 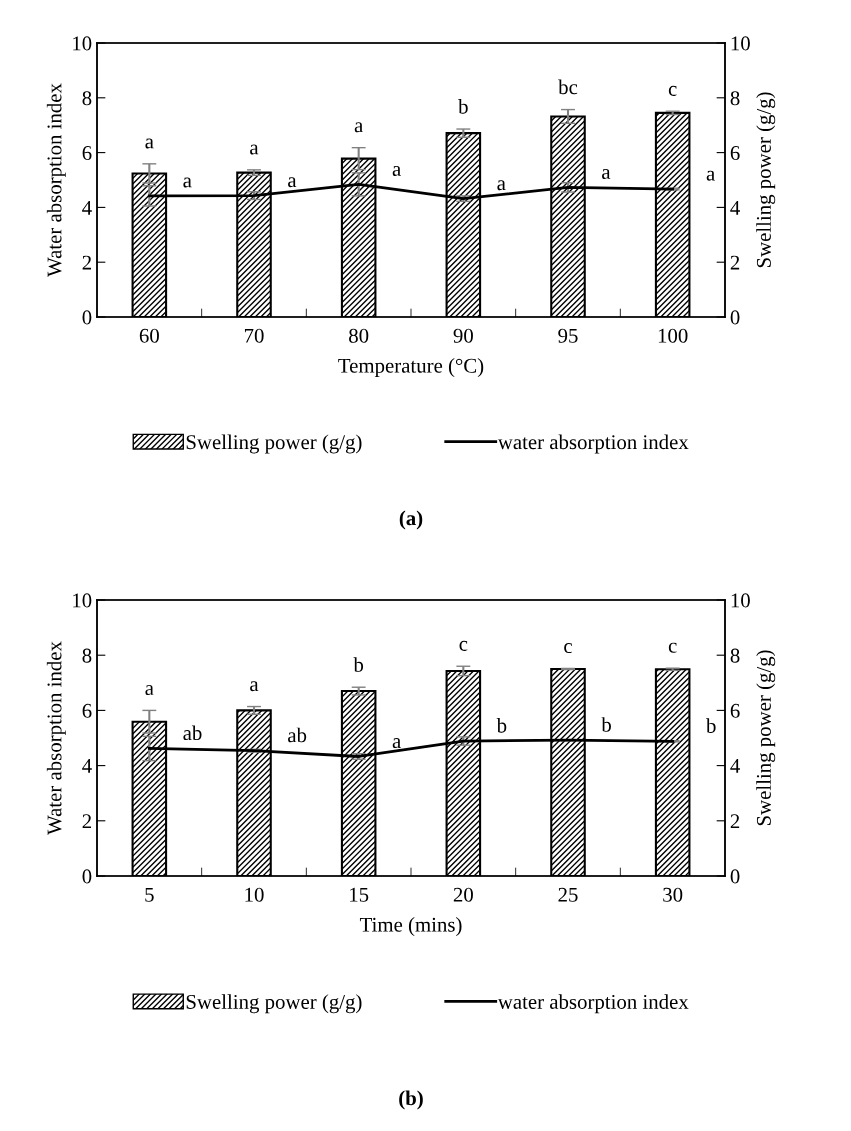 What do you see at coordinates (411, 520) in the screenshot?
I see `text: (a)` at bounding box center [411, 520].